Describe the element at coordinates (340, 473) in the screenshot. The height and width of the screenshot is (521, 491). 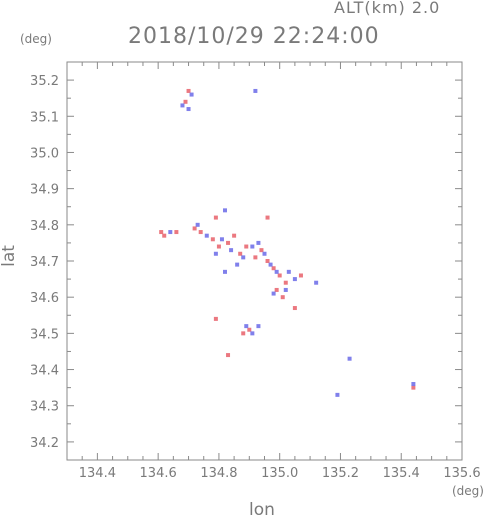
I see `x-tick-label: 135.2` at that location.